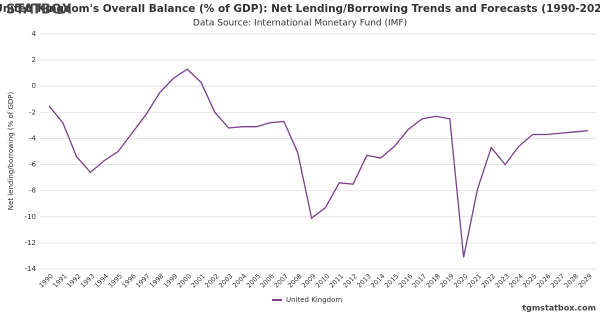 This screenshot has height=314, width=600. Describe the element at coordinates (294, 280) in the screenshot. I see `x-tick-label: 2008` at that location.